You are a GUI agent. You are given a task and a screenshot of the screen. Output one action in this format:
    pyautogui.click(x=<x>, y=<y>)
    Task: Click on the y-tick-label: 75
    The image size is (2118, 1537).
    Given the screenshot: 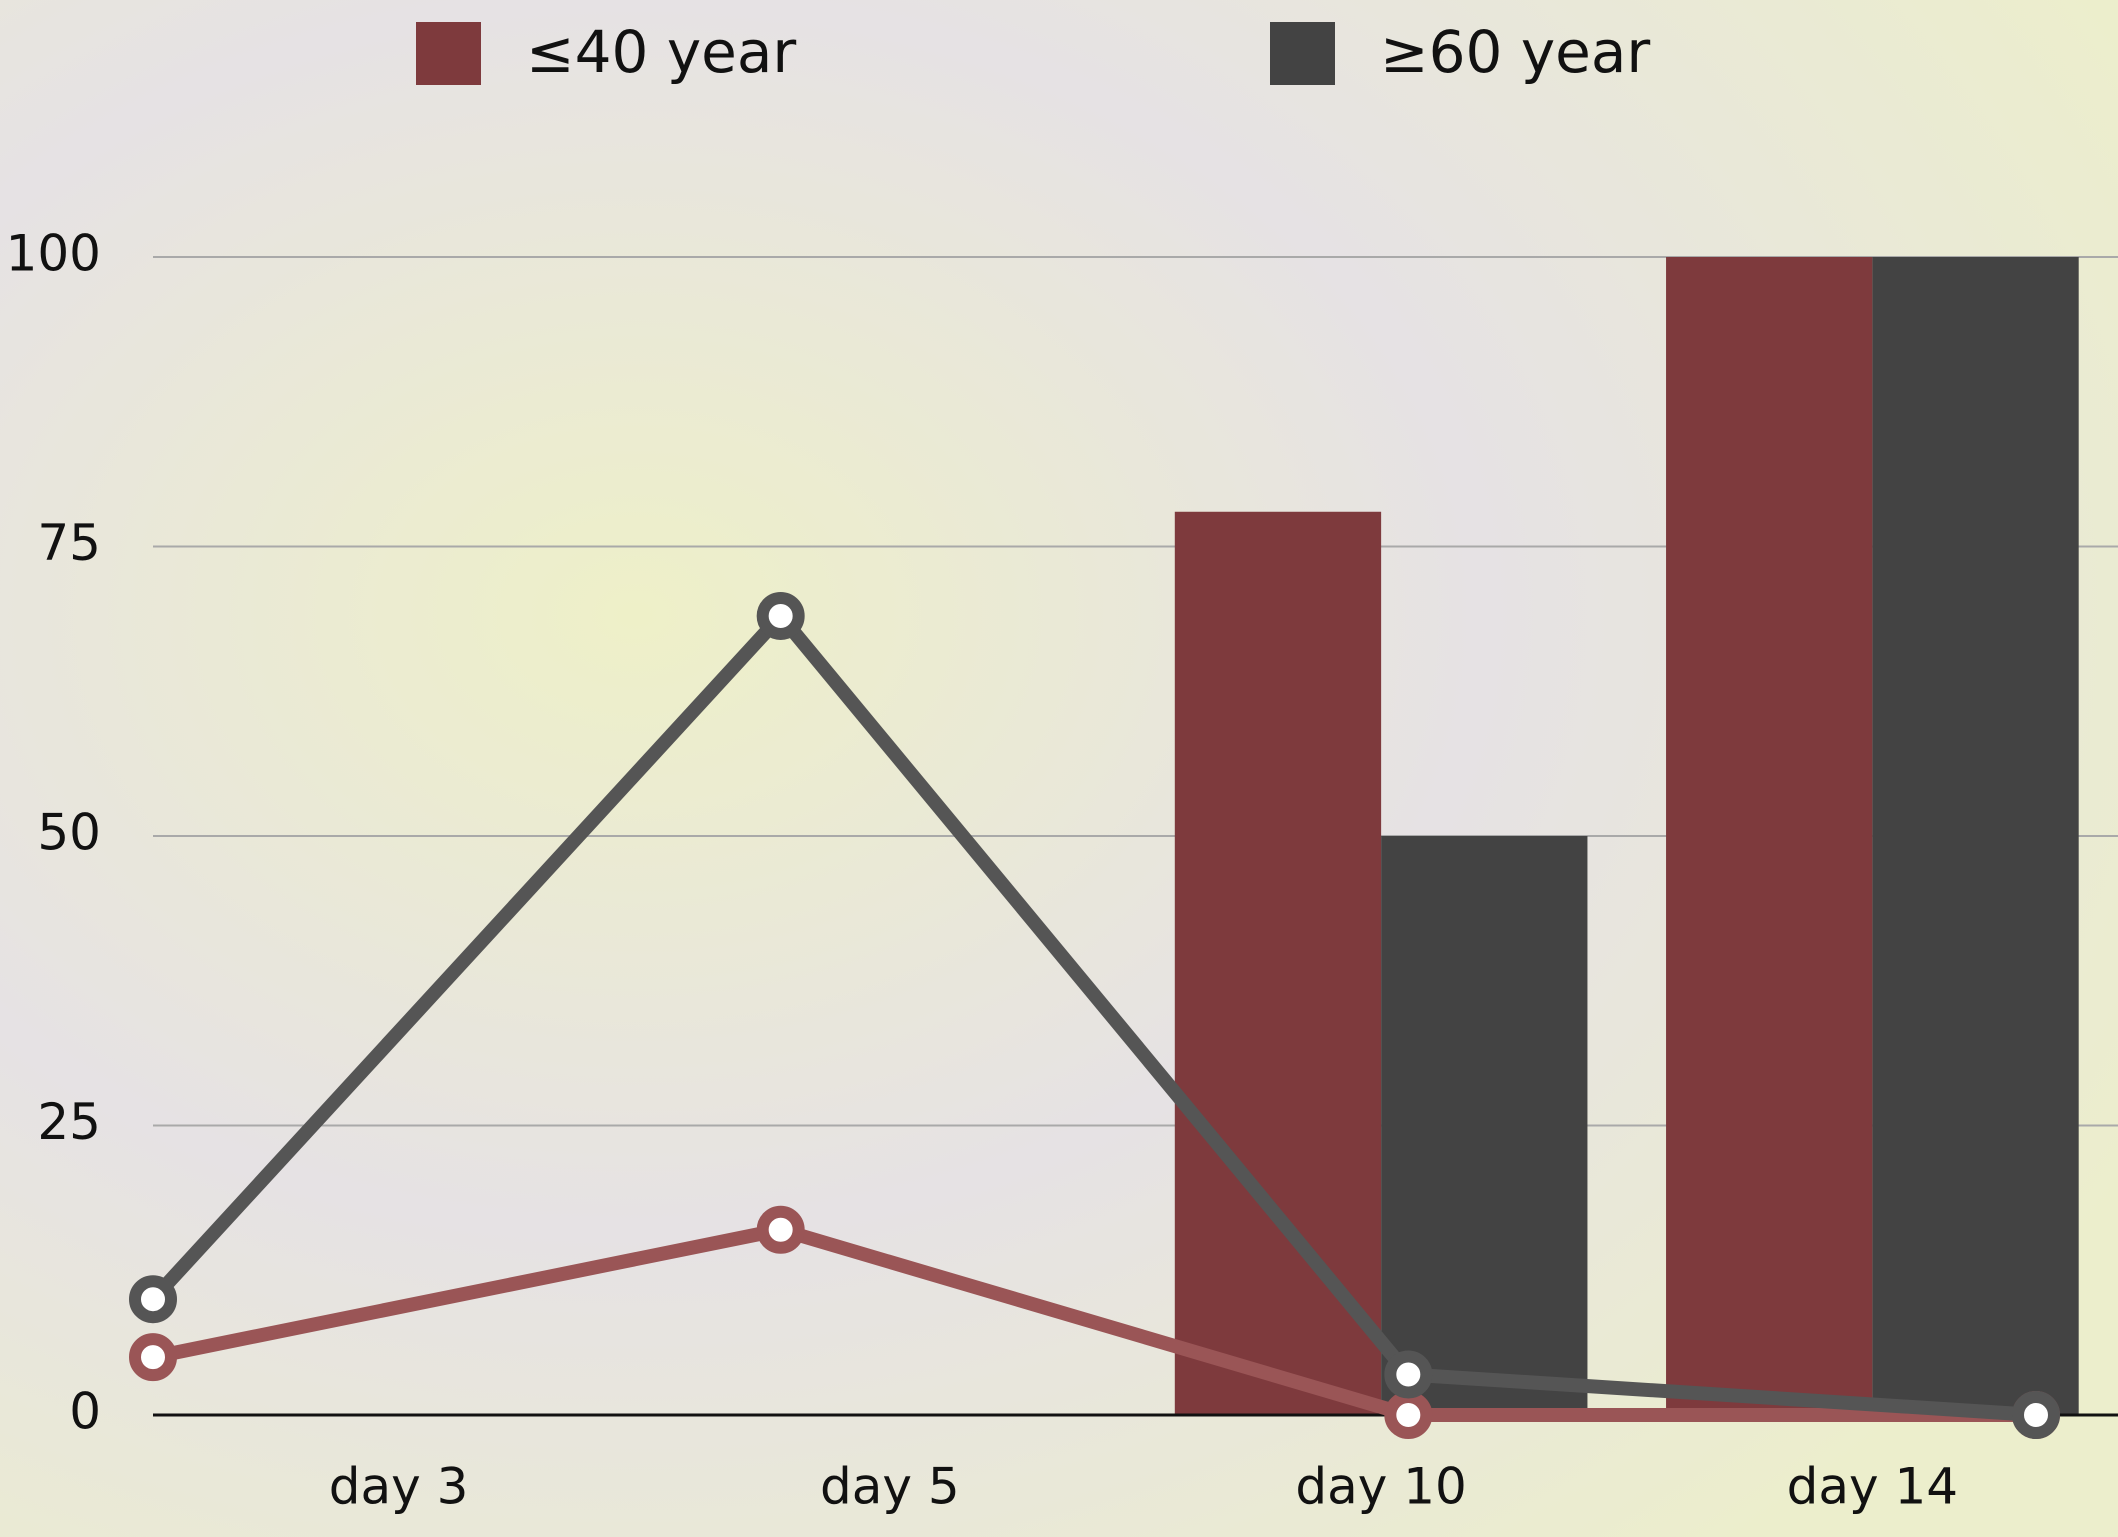 What is the action you would take?
    pyautogui.click(x=69, y=543)
    